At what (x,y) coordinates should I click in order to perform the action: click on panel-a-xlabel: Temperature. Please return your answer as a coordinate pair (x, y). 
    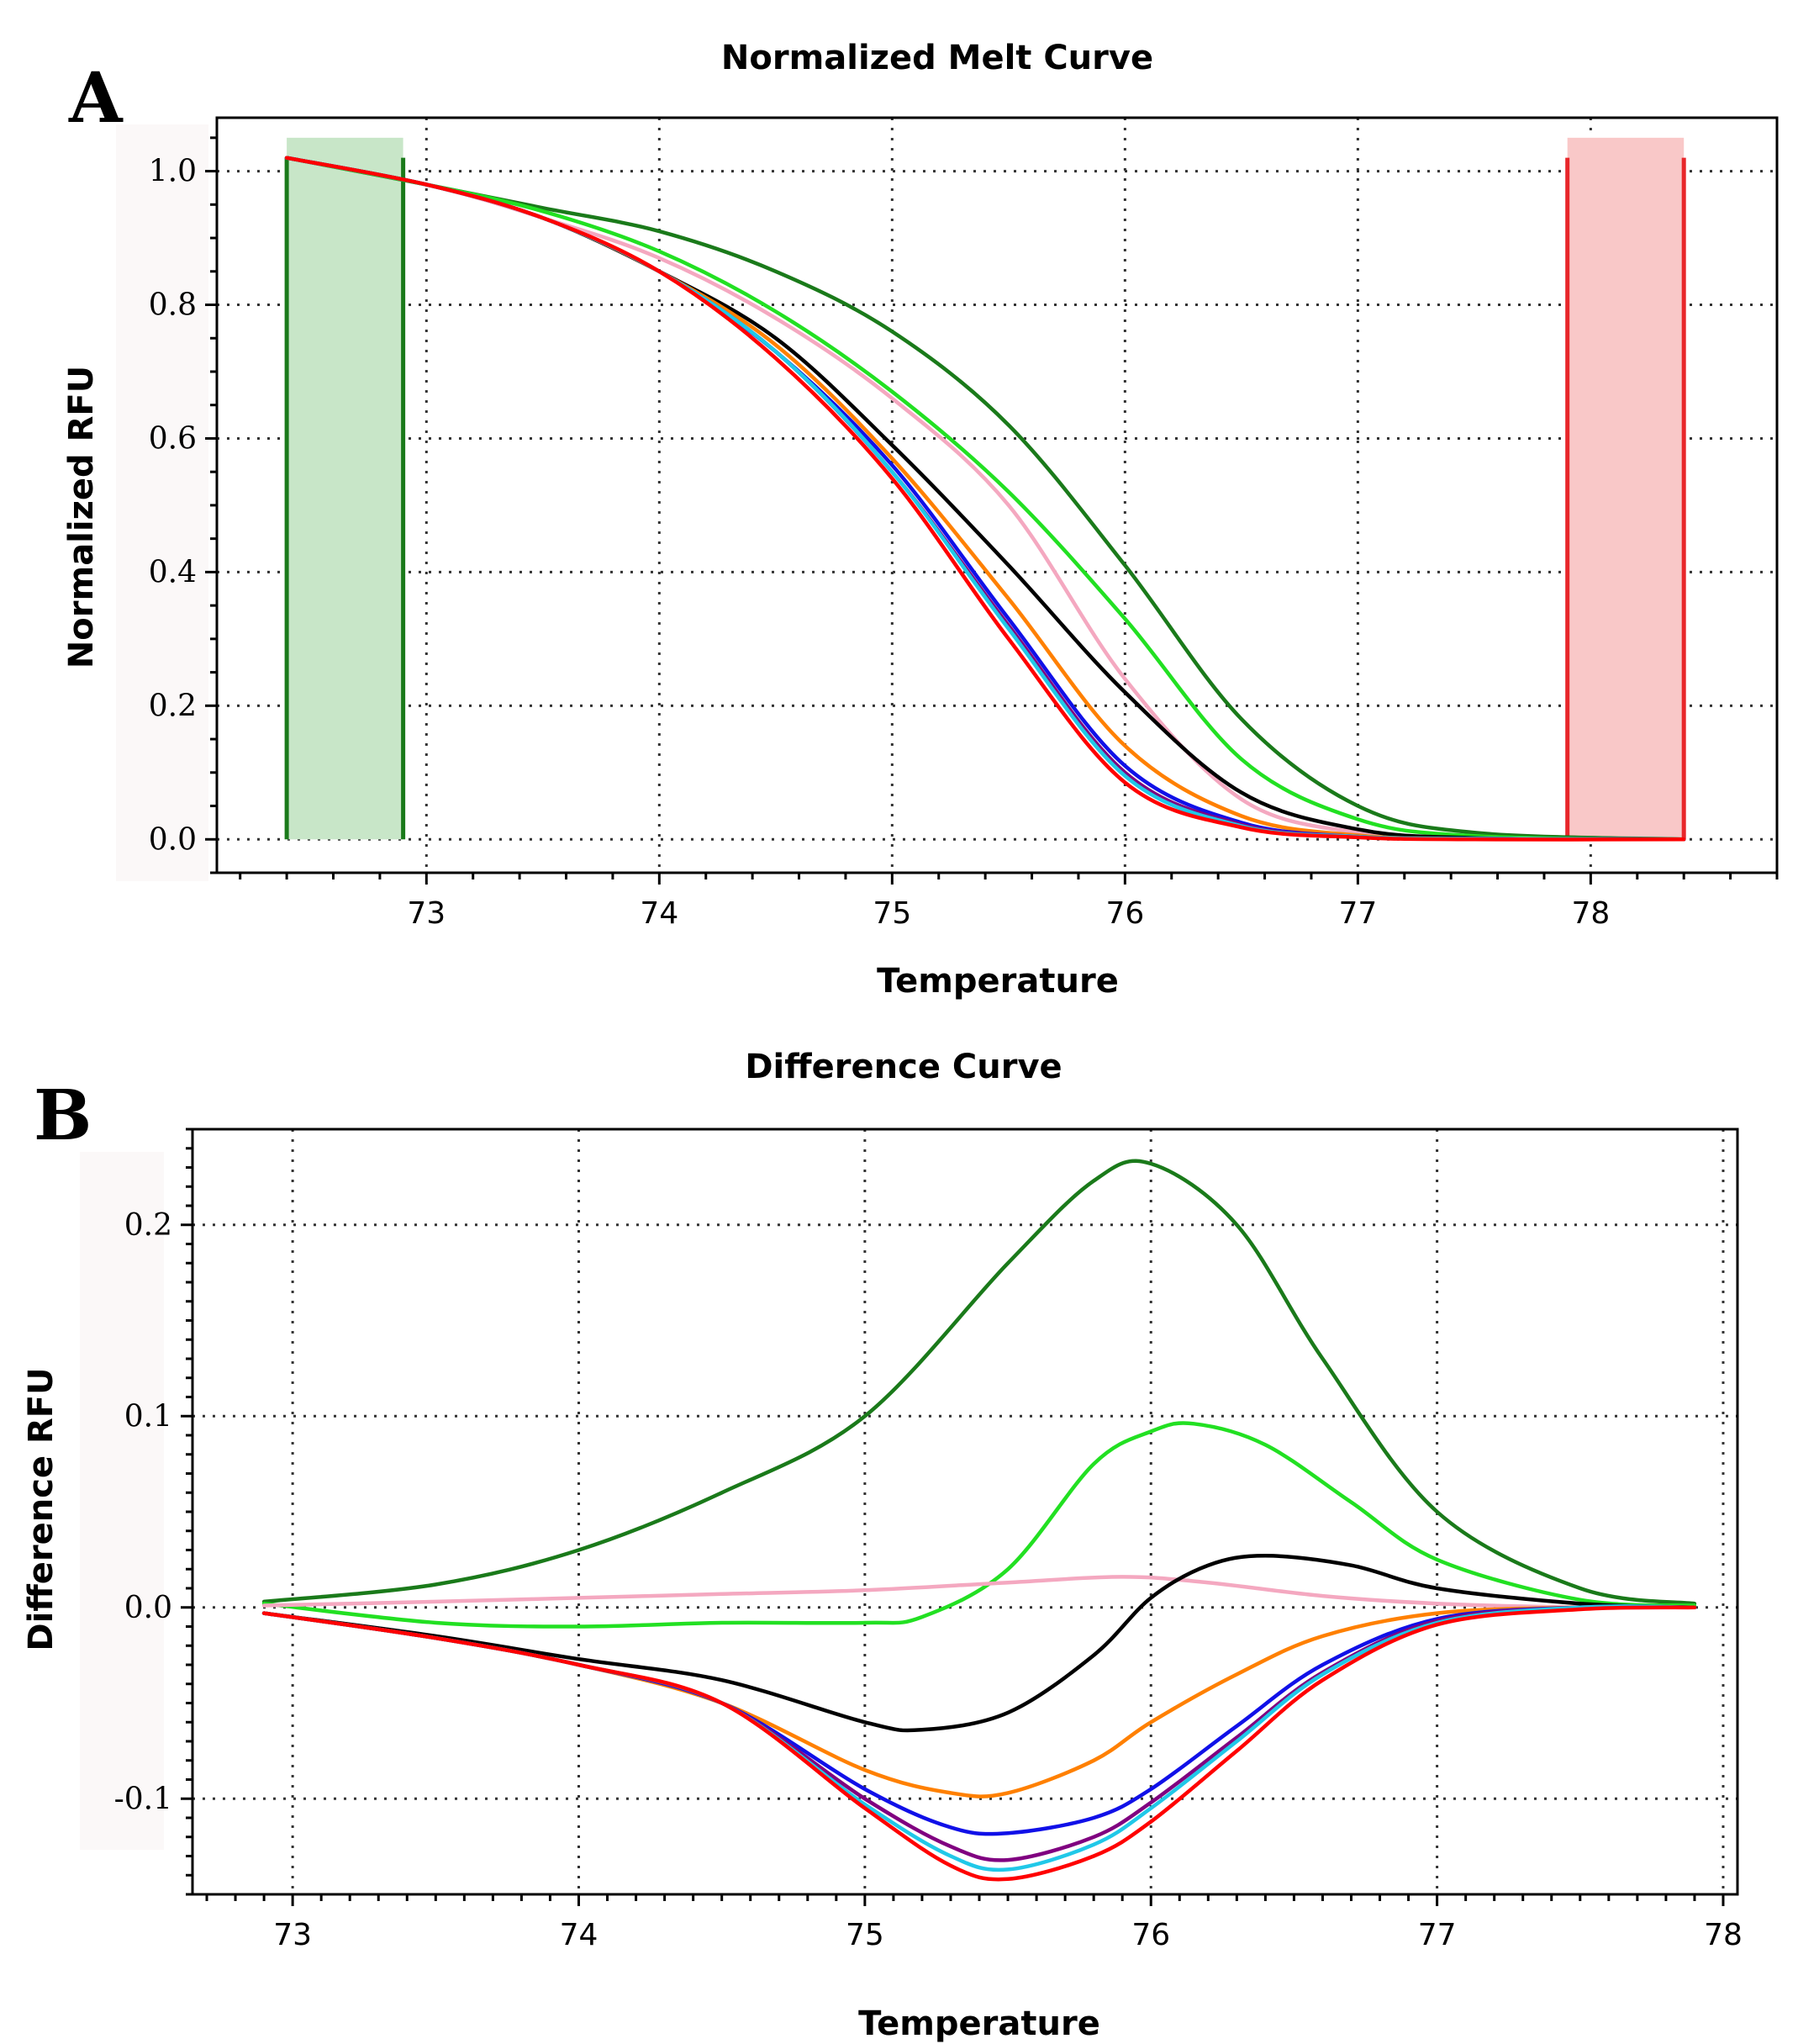
    Looking at the image, I should click on (998, 981).